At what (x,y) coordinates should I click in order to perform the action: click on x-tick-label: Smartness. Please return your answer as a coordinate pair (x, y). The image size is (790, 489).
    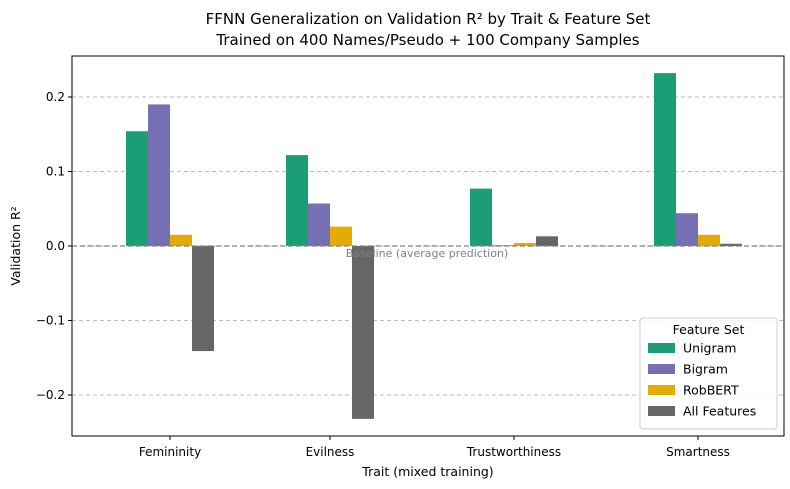
    Looking at the image, I should click on (698, 452).